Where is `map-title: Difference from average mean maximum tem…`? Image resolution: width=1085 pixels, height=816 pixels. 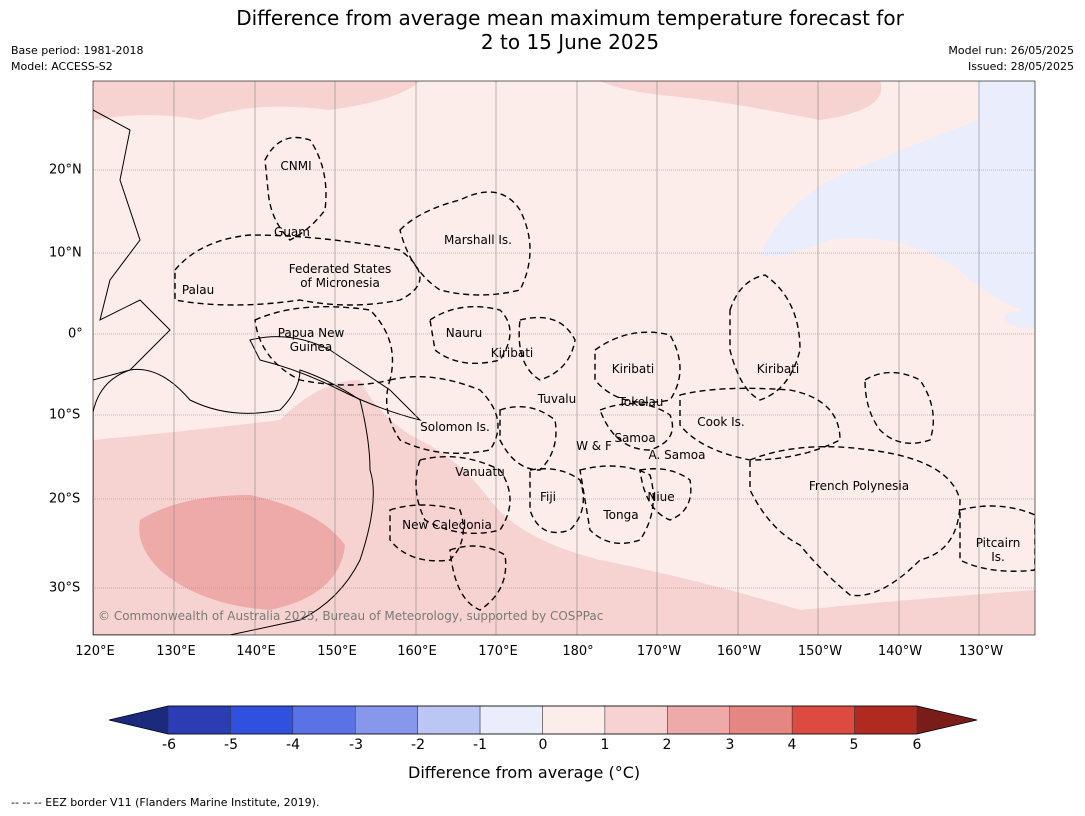 map-title: Difference from average mean maximum tem… is located at coordinates (542, 30).